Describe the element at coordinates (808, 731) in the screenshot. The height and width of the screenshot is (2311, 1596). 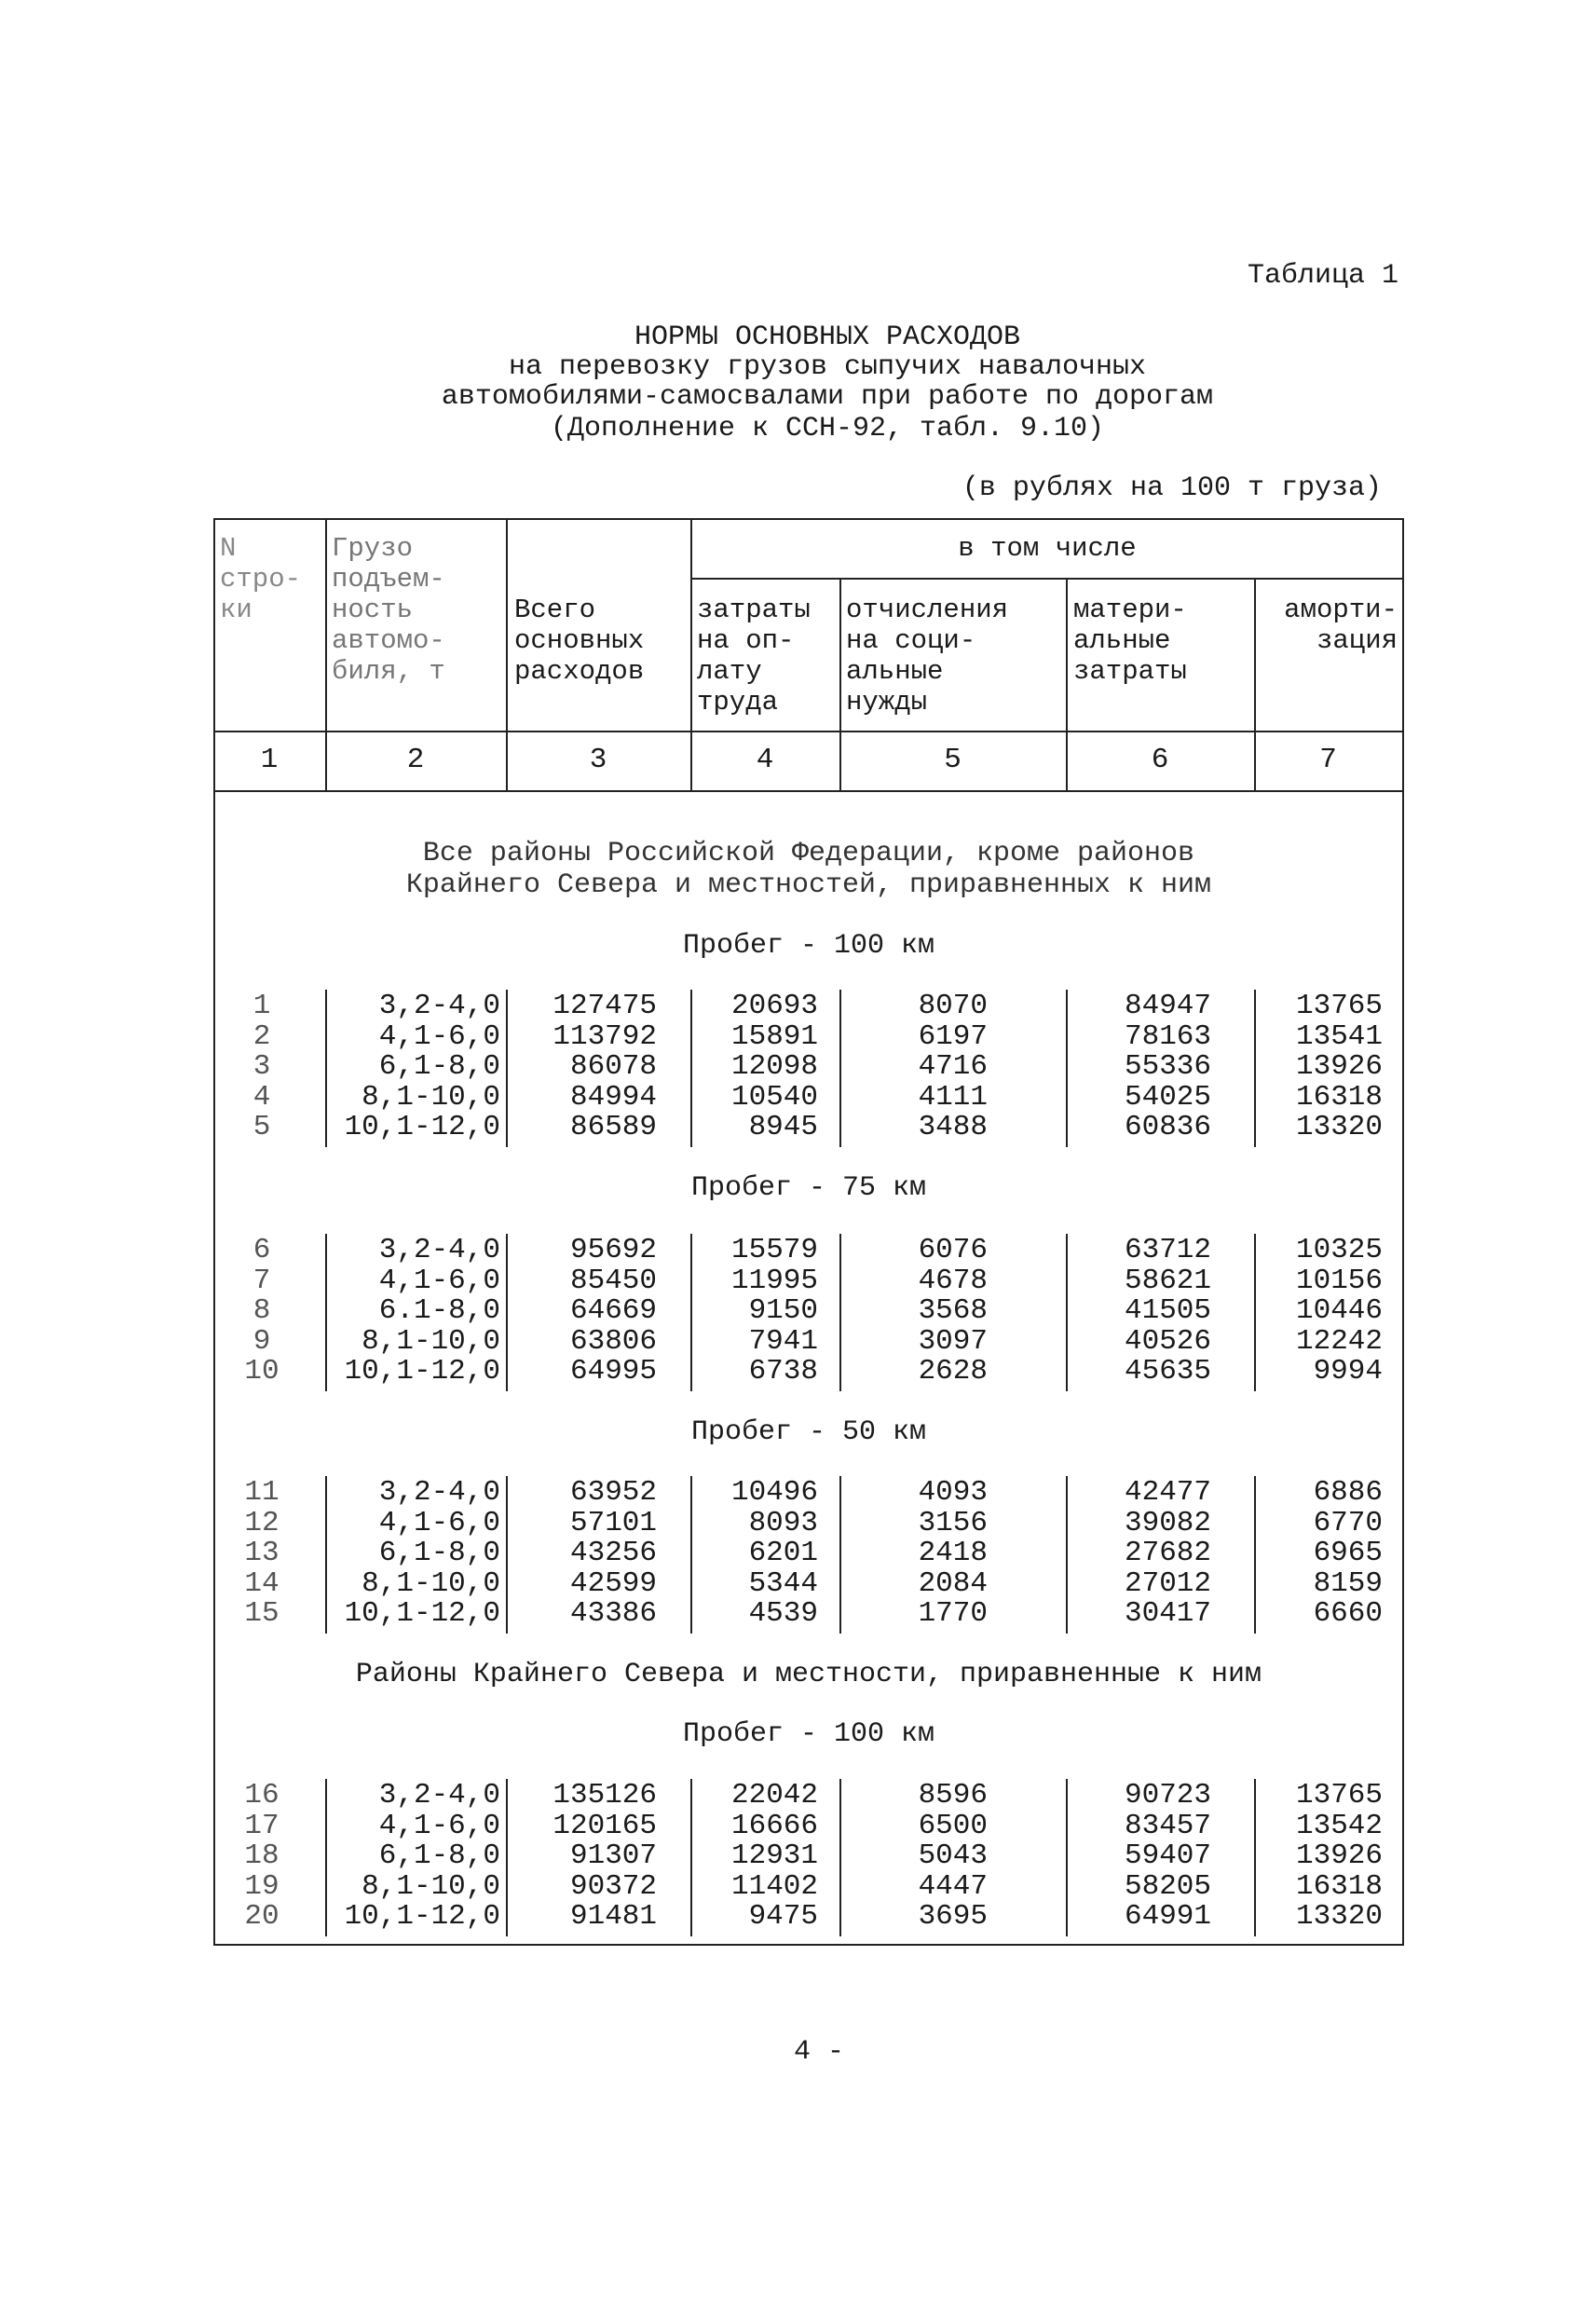
I see `header-divider` at that location.